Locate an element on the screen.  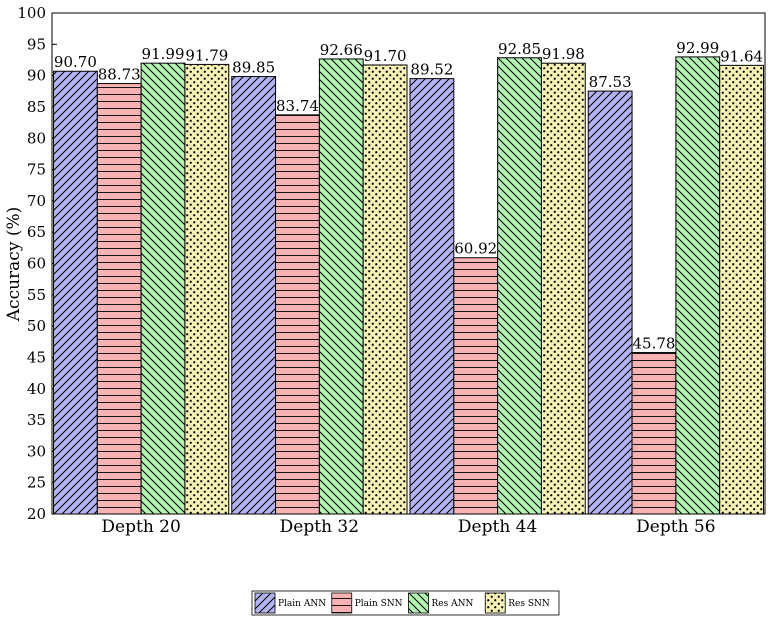
legend-label: Res ANN is located at coordinates (453, 604).